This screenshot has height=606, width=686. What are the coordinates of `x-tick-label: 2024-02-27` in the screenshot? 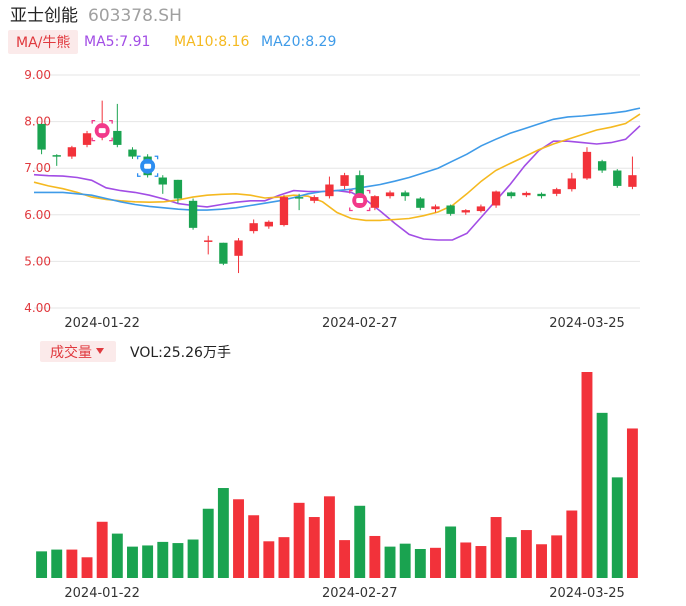 It's located at (360, 323).